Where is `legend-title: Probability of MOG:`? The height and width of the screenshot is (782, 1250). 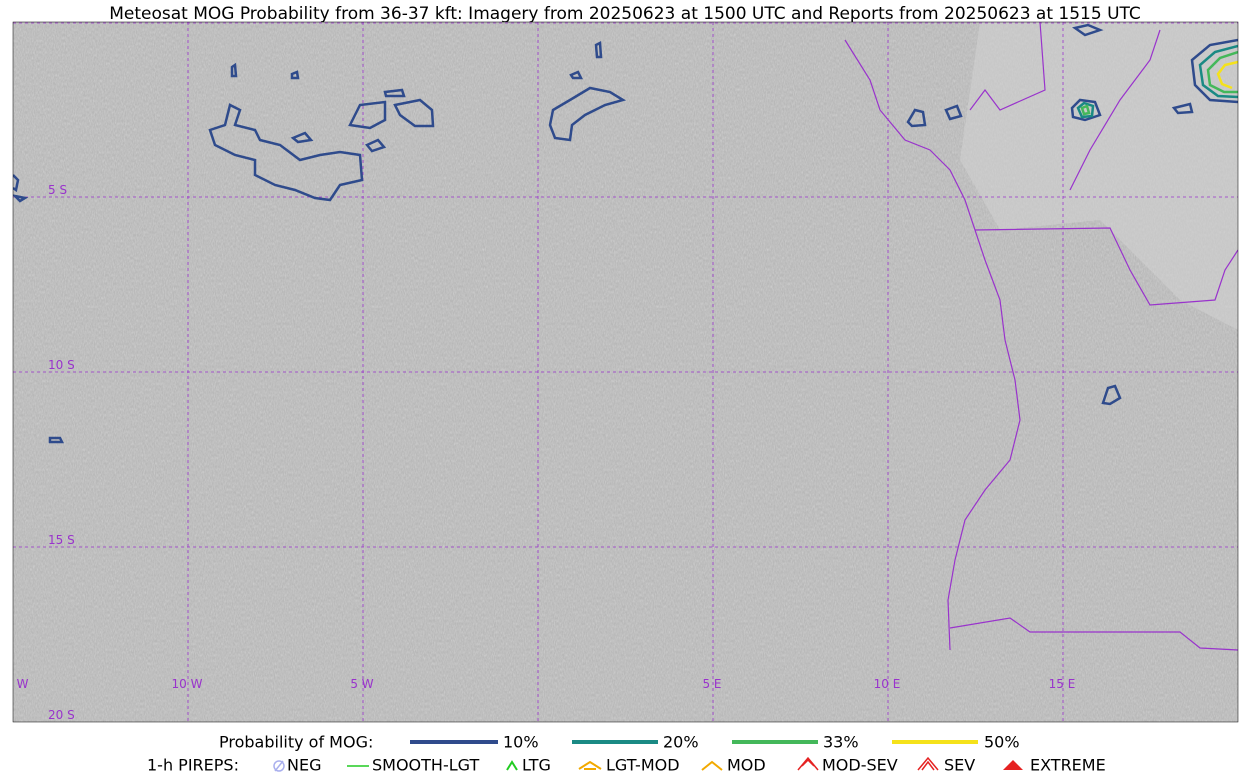
legend-title: Probability of MOG: is located at coordinates (296, 742).